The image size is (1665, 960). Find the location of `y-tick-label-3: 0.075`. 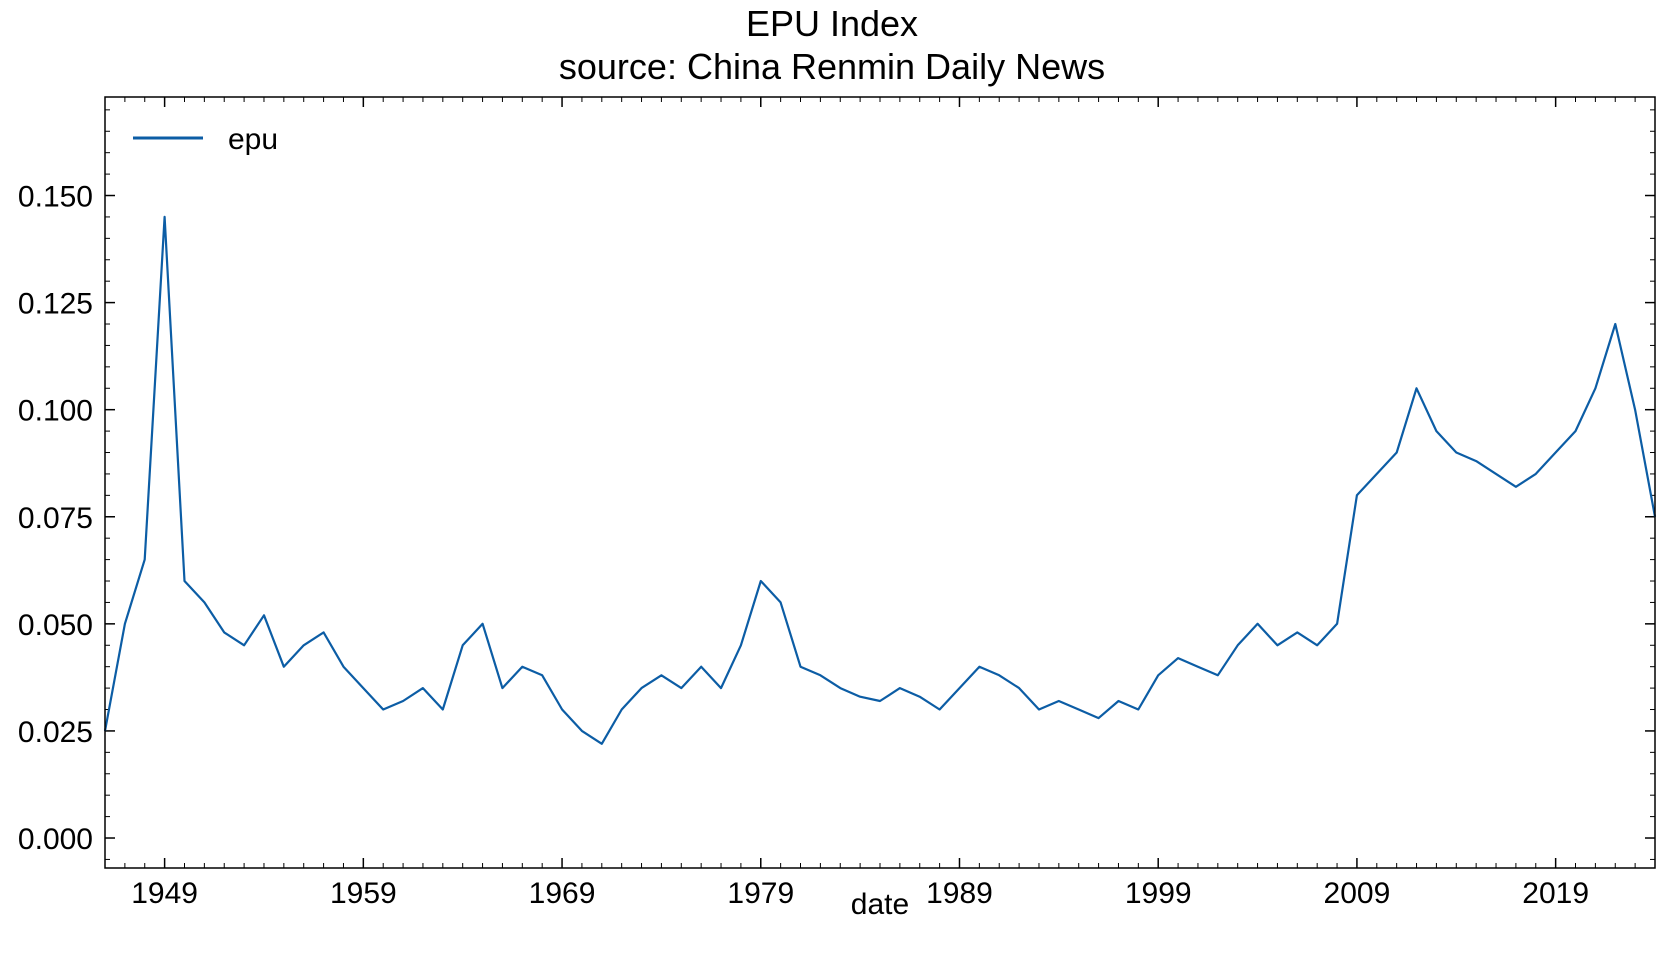

y-tick-label-3: 0.075 is located at coordinates (55, 518).